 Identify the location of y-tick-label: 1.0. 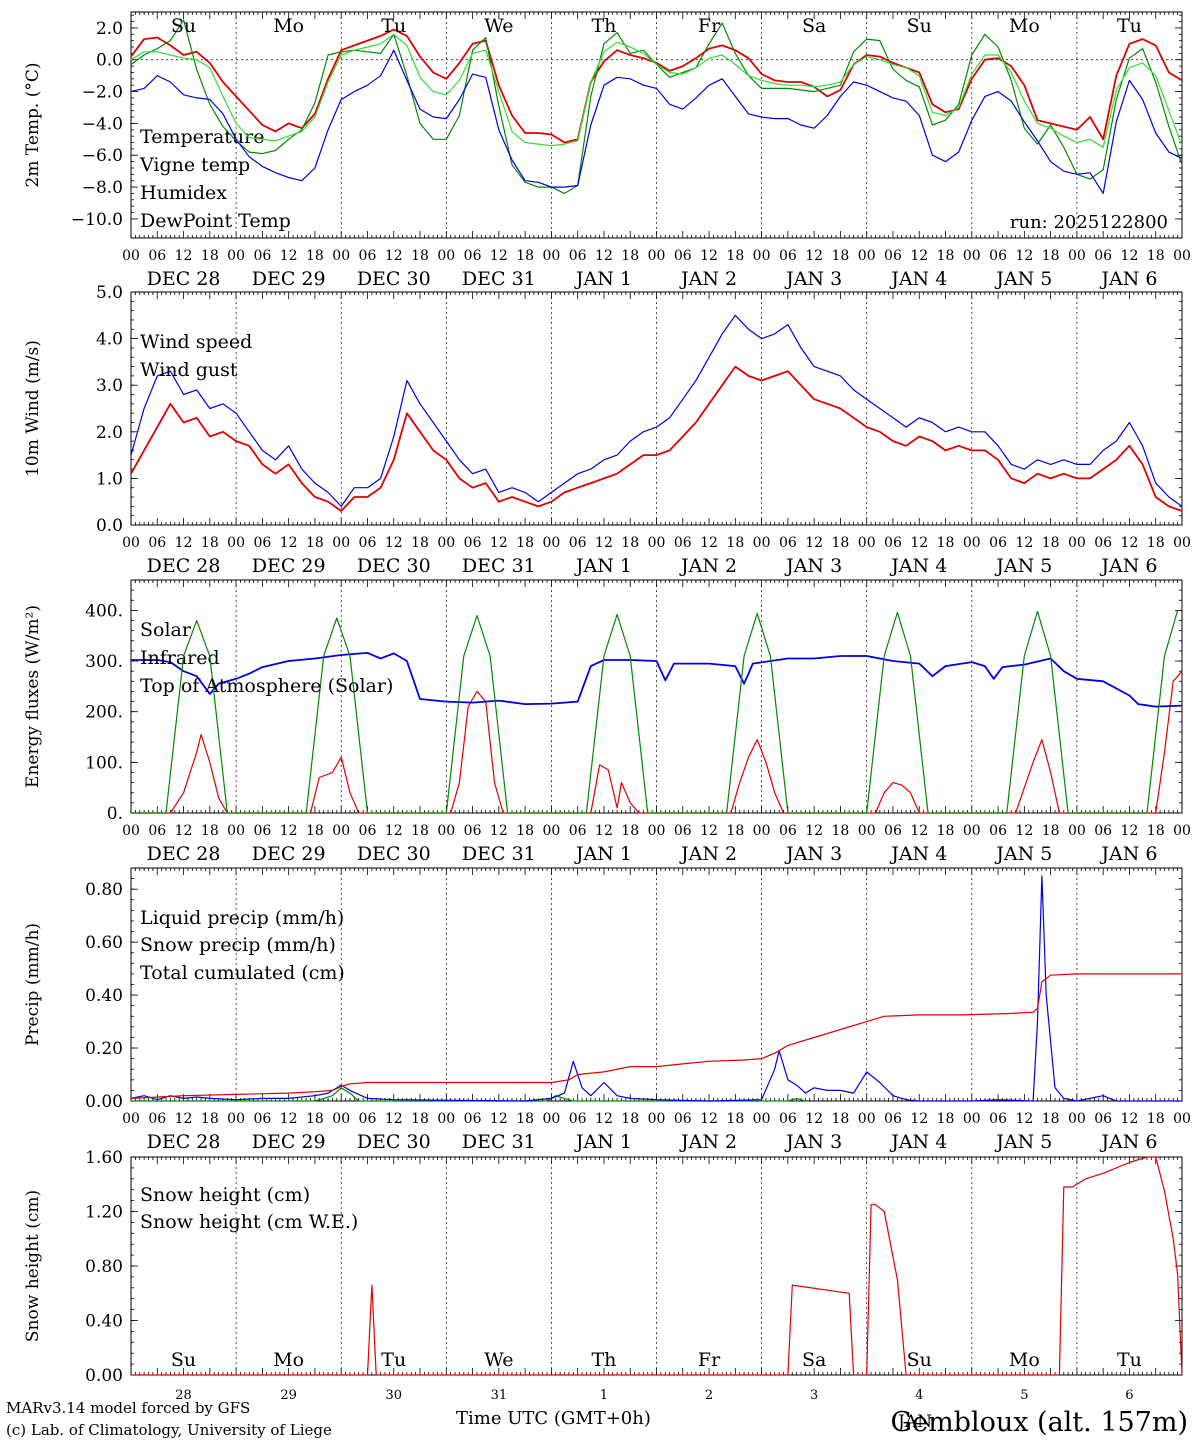
(109, 479).